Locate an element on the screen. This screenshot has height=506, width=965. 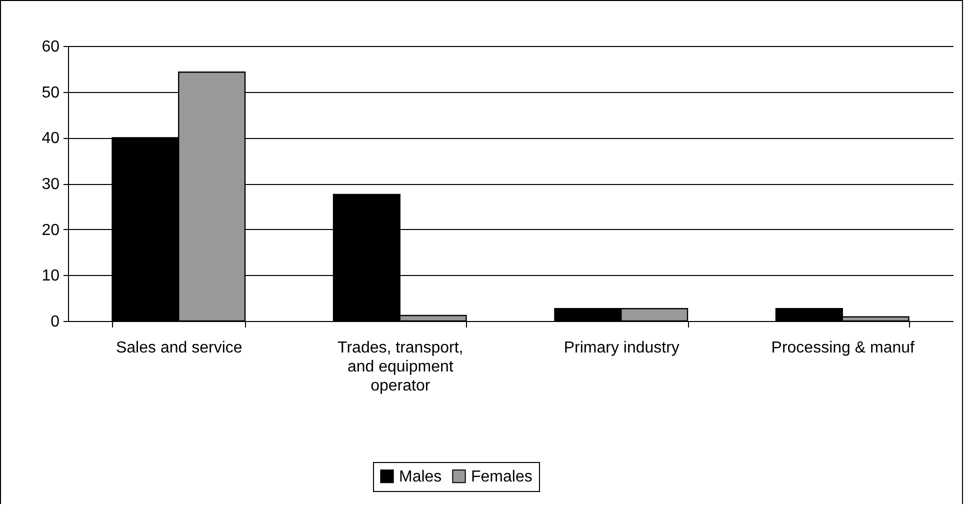
x-tick-label: Sales and service is located at coordinates (179, 348).